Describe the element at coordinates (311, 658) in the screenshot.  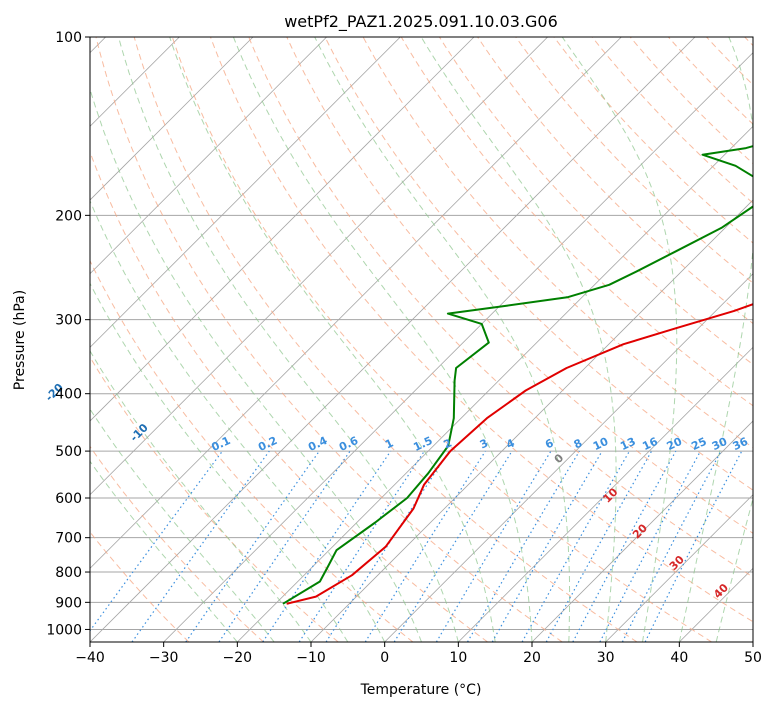
I see `x-tick-label: −10` at that location.